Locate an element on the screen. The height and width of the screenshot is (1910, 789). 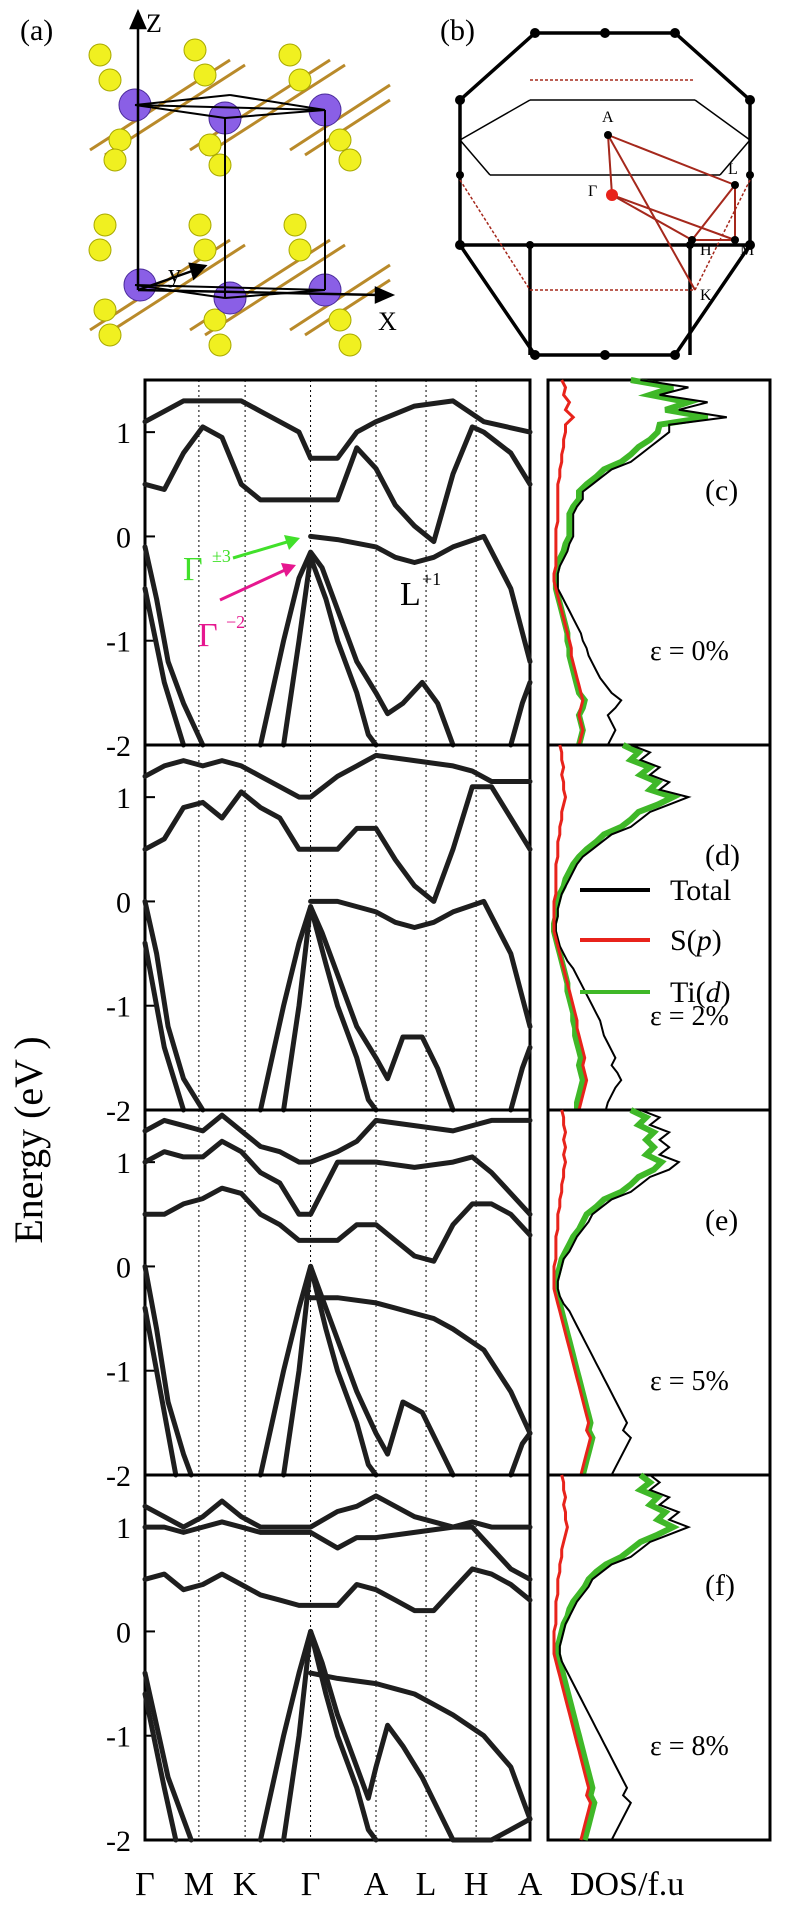
y-tick-label: -2 is located at coordinates (118, 1841).